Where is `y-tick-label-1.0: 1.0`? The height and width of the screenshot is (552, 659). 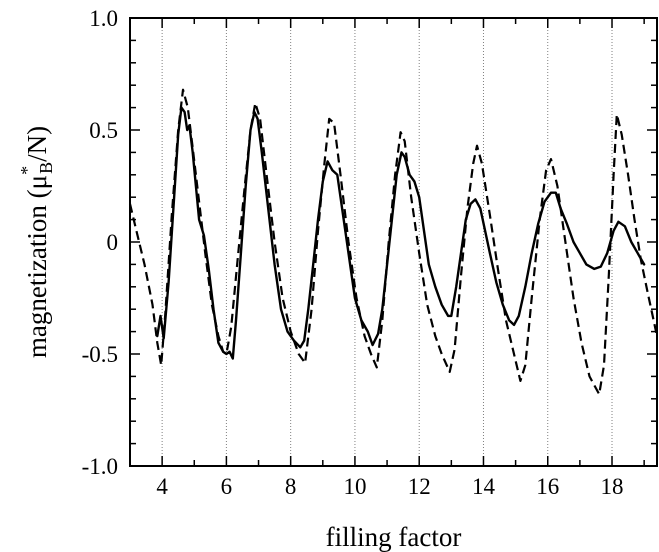 y-tick-label-1.0: 1.0 is located at coordinates (103, 18).